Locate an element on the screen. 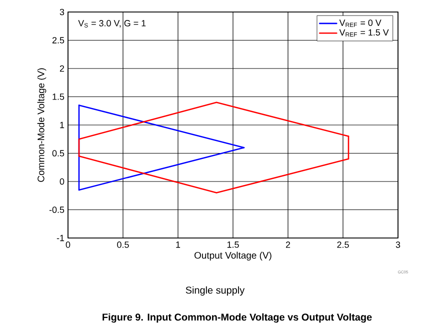 Image resolution: width=421 pixels, height=332 pixels. x-tick-label: 1.5 is located at coordinates (233, 245).